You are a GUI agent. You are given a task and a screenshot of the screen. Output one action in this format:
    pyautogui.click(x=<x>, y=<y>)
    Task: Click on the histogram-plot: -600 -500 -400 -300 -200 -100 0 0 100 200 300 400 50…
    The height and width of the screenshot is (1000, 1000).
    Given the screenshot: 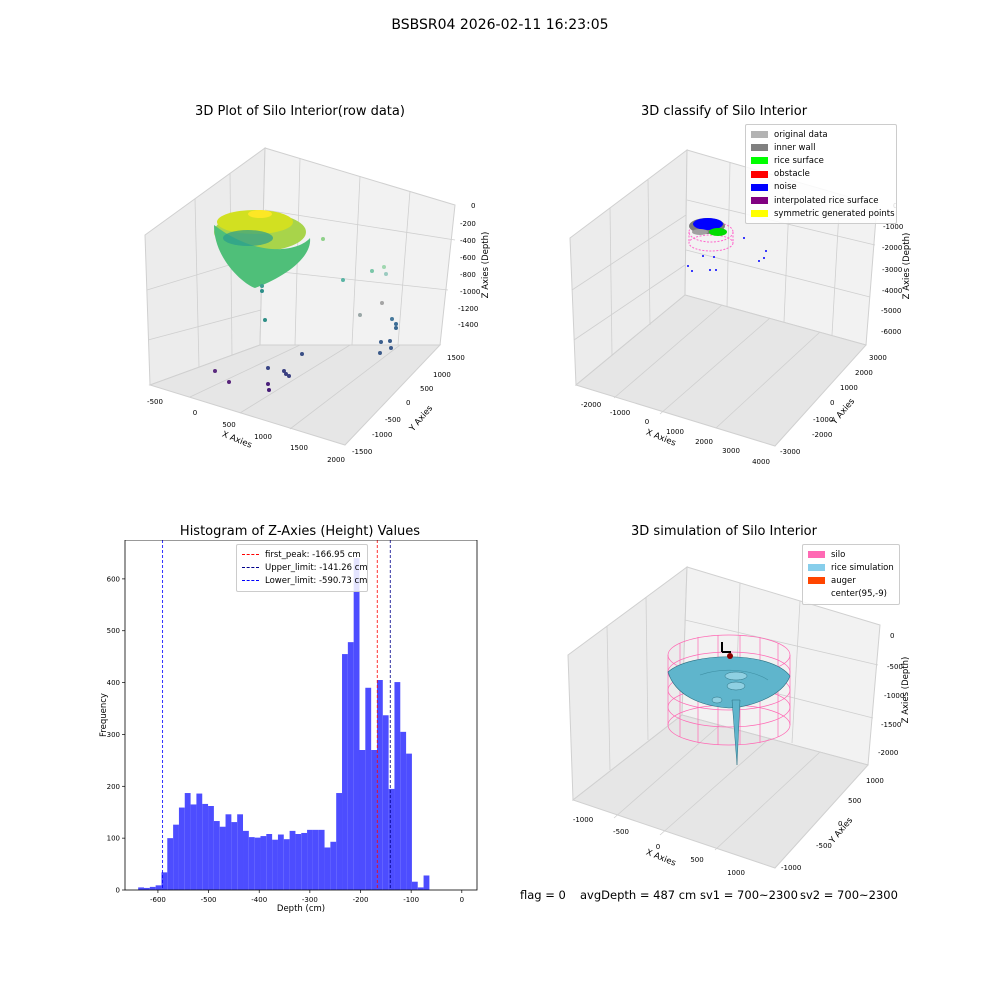 What is the action you would take?
    pyautogui.click(x=292, y=722)
    